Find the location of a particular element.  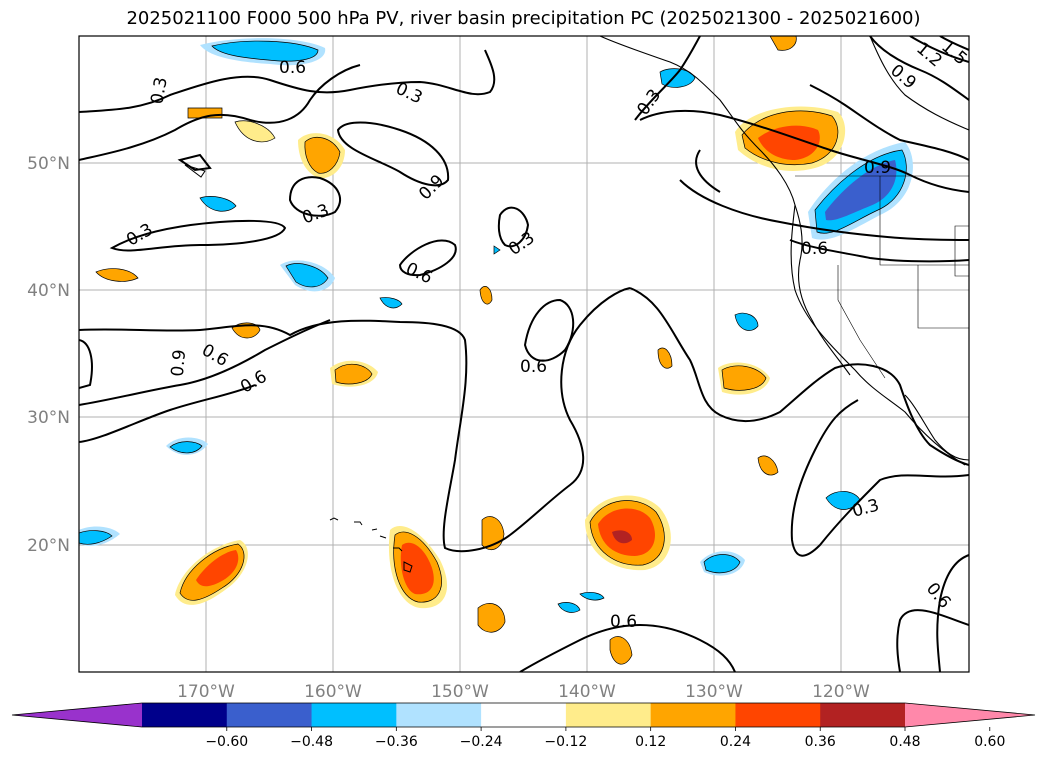

colorbar-tick-label: −0.60 is located at coordinates (226, 742).